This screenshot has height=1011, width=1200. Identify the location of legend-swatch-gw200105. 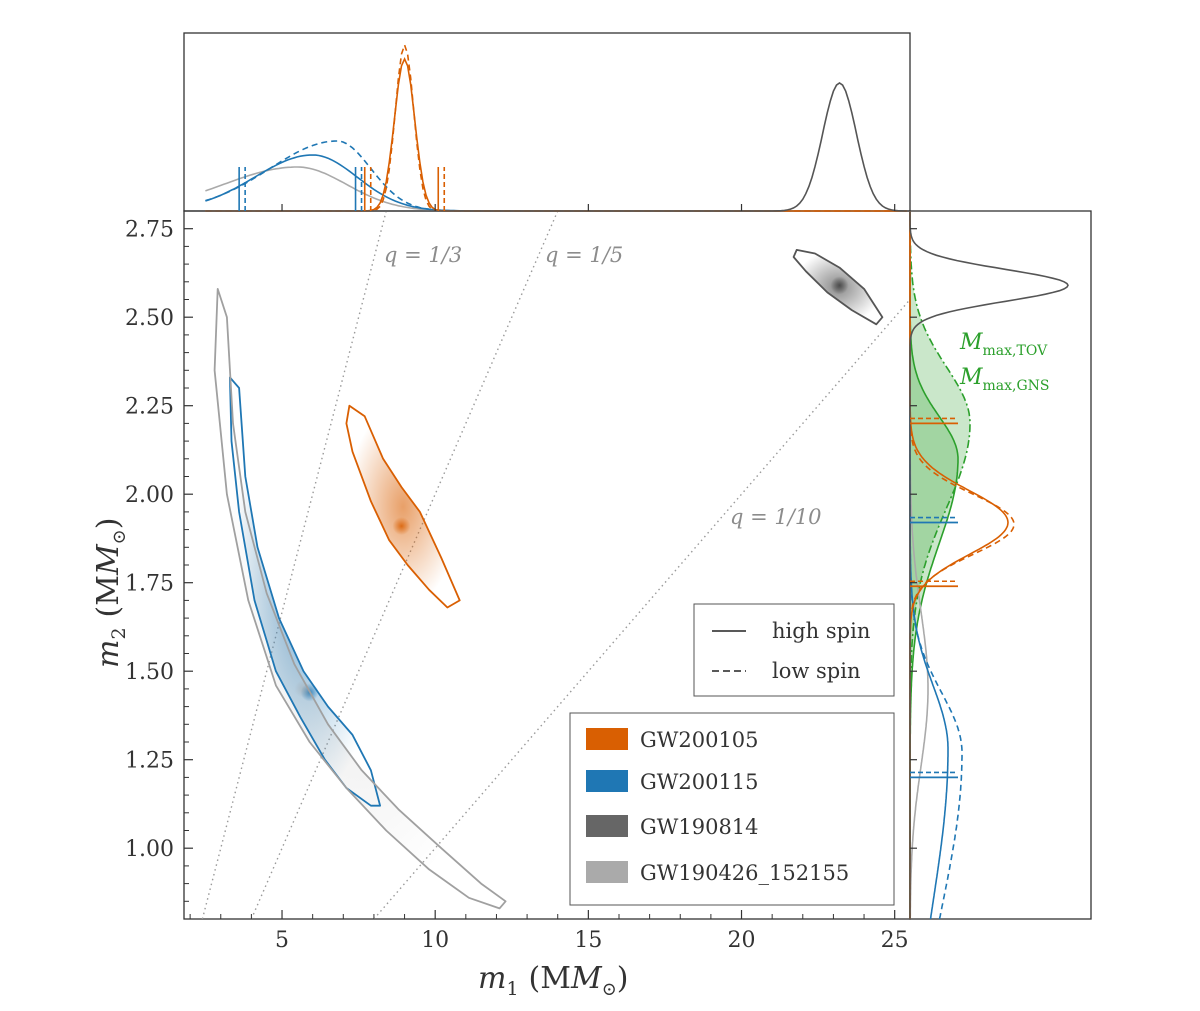
(607, 739).